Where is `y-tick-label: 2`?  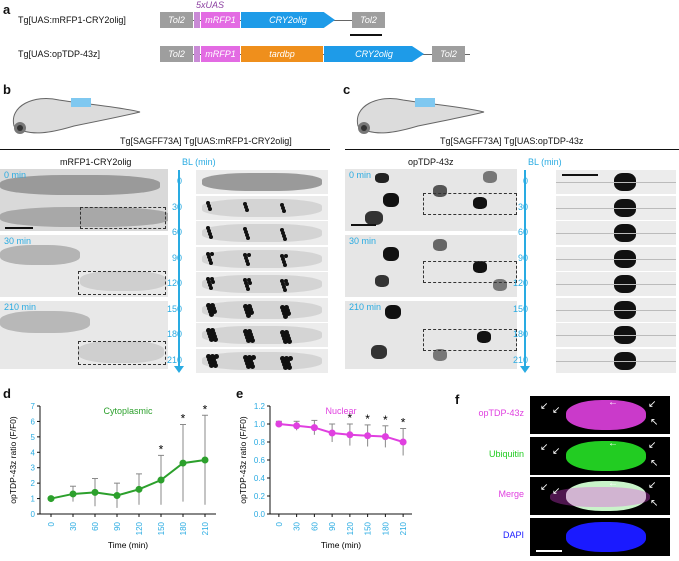 y-tick-label: 2 is located at coordinates (33, 483).